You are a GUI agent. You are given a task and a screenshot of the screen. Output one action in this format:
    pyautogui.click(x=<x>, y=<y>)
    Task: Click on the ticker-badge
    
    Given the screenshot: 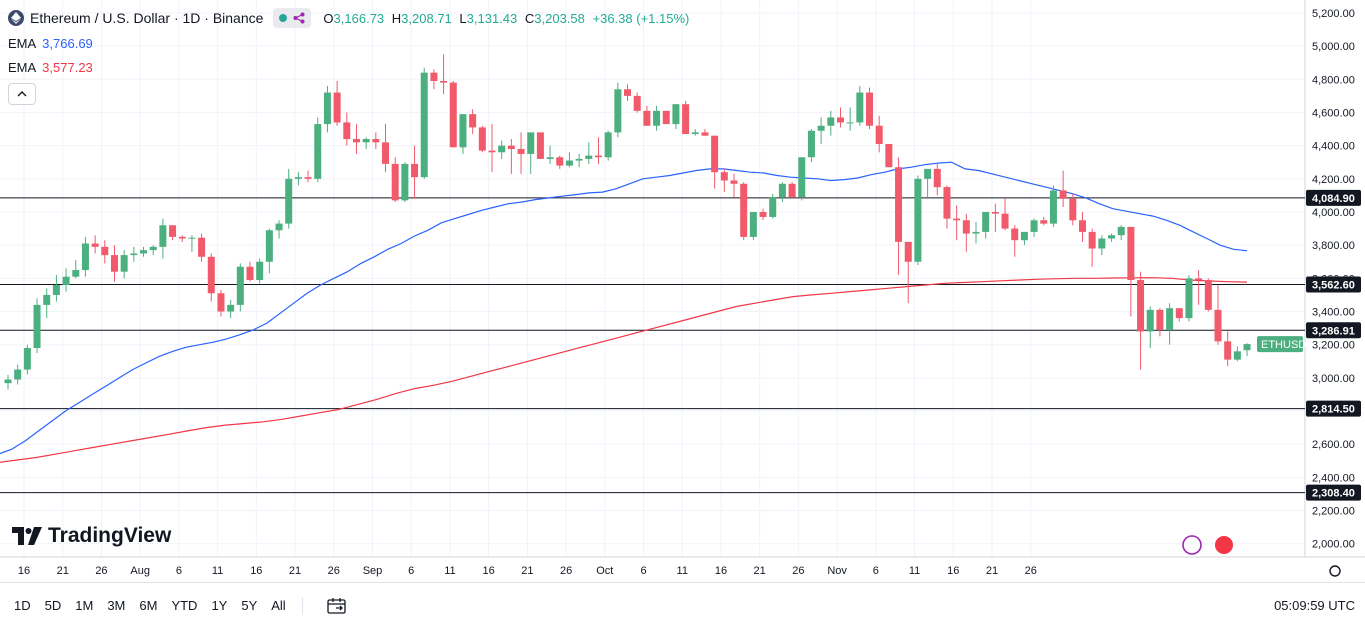 What is the action you would take?
    pyautogui.click(x=1280, y=344)
    